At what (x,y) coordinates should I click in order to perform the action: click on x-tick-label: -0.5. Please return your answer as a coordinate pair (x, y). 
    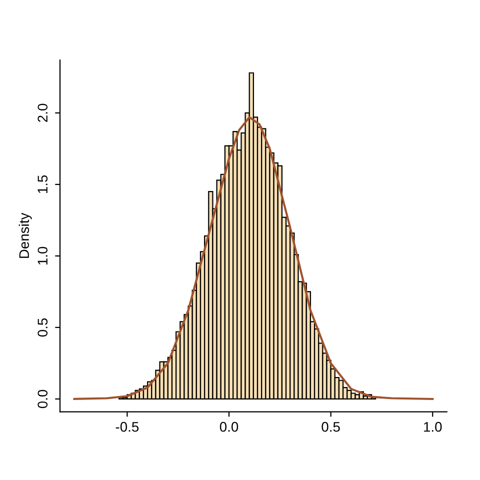
    Looking at the image, I should click on (127, 427).